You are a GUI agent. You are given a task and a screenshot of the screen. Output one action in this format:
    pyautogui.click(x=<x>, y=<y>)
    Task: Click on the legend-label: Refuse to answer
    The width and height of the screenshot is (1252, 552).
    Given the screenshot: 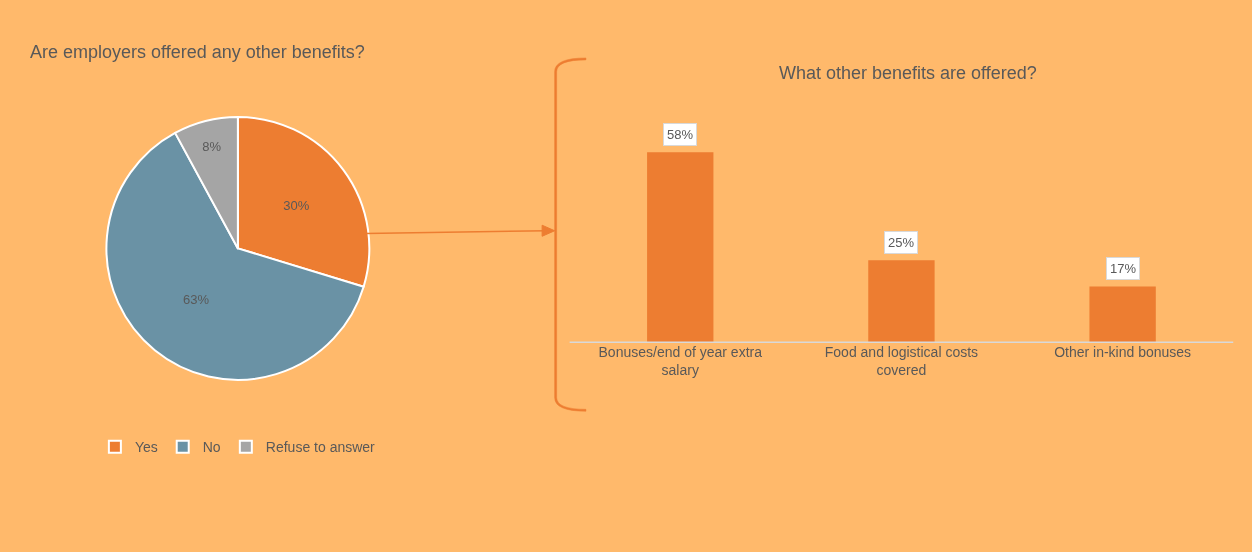 What is the action you would take?
    pyautogui.click(x=320, y=447)
    